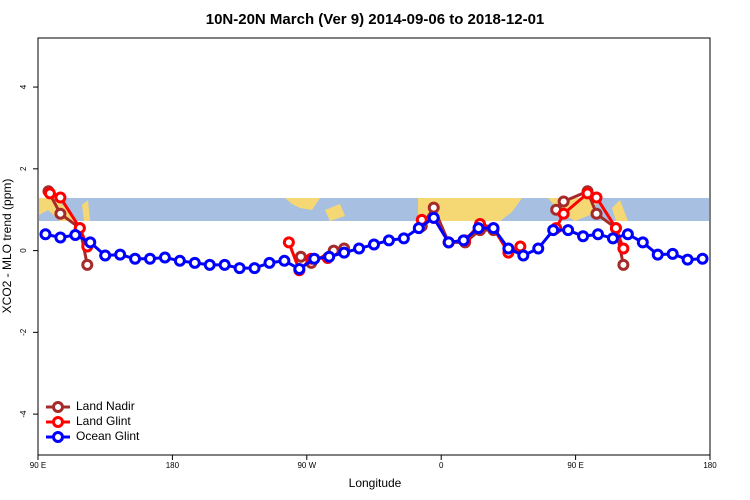 Image resolution: width=750 pixels, height=500 pixels. Describe the element at coordinates (306, 465) in the screenshot. I see `x-tick-label: 90 W` at that location.